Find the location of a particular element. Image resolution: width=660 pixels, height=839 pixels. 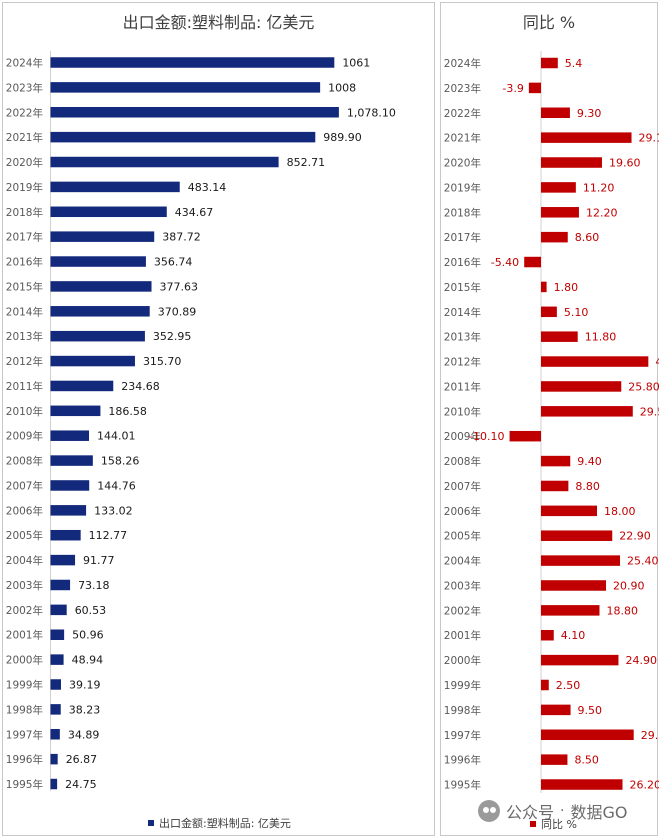

export-data-label: 48.94 is located at coordinates (88, 660).